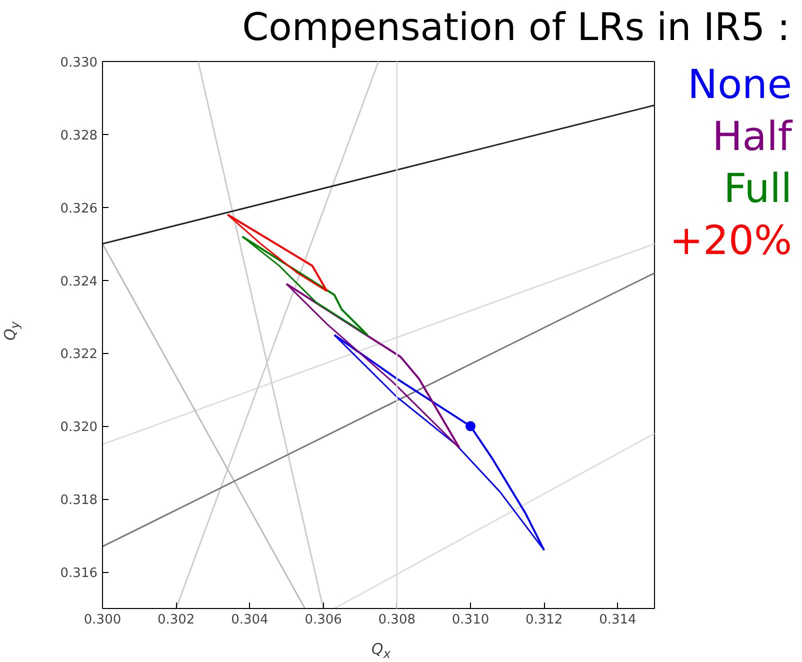 This screenshot has width=802, height=662. What do you see at coordinates (751, 137) in the screenshot?
I see `text: Half` at bounding box center [751, 137].